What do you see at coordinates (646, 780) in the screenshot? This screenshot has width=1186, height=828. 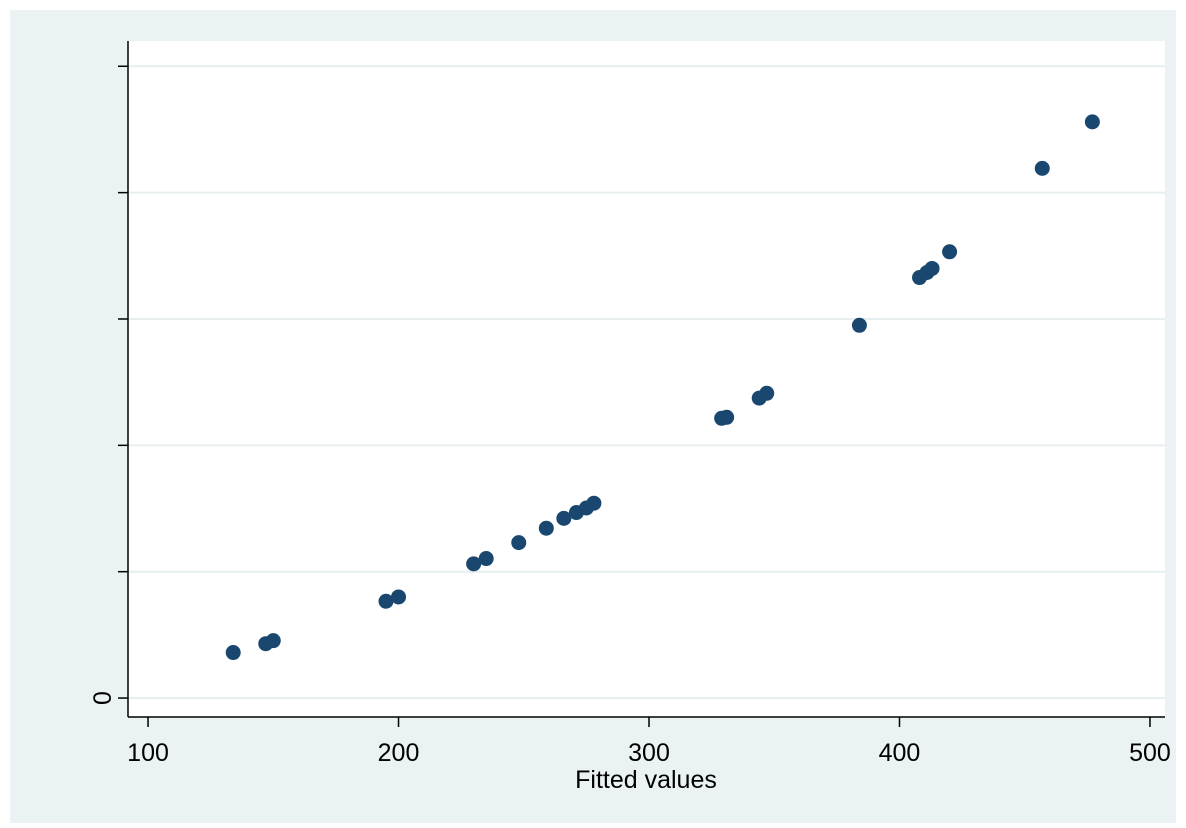 I see `x-axis-label: Fitted values` at bounding box center [646, 780].